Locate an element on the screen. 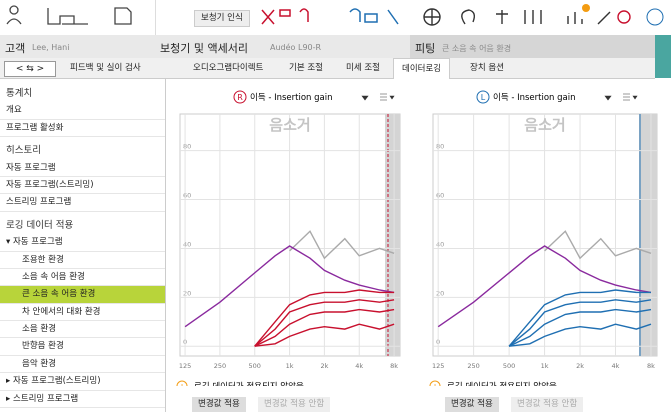  tab: 장치 옵션 is located at coordinates (487, 68).